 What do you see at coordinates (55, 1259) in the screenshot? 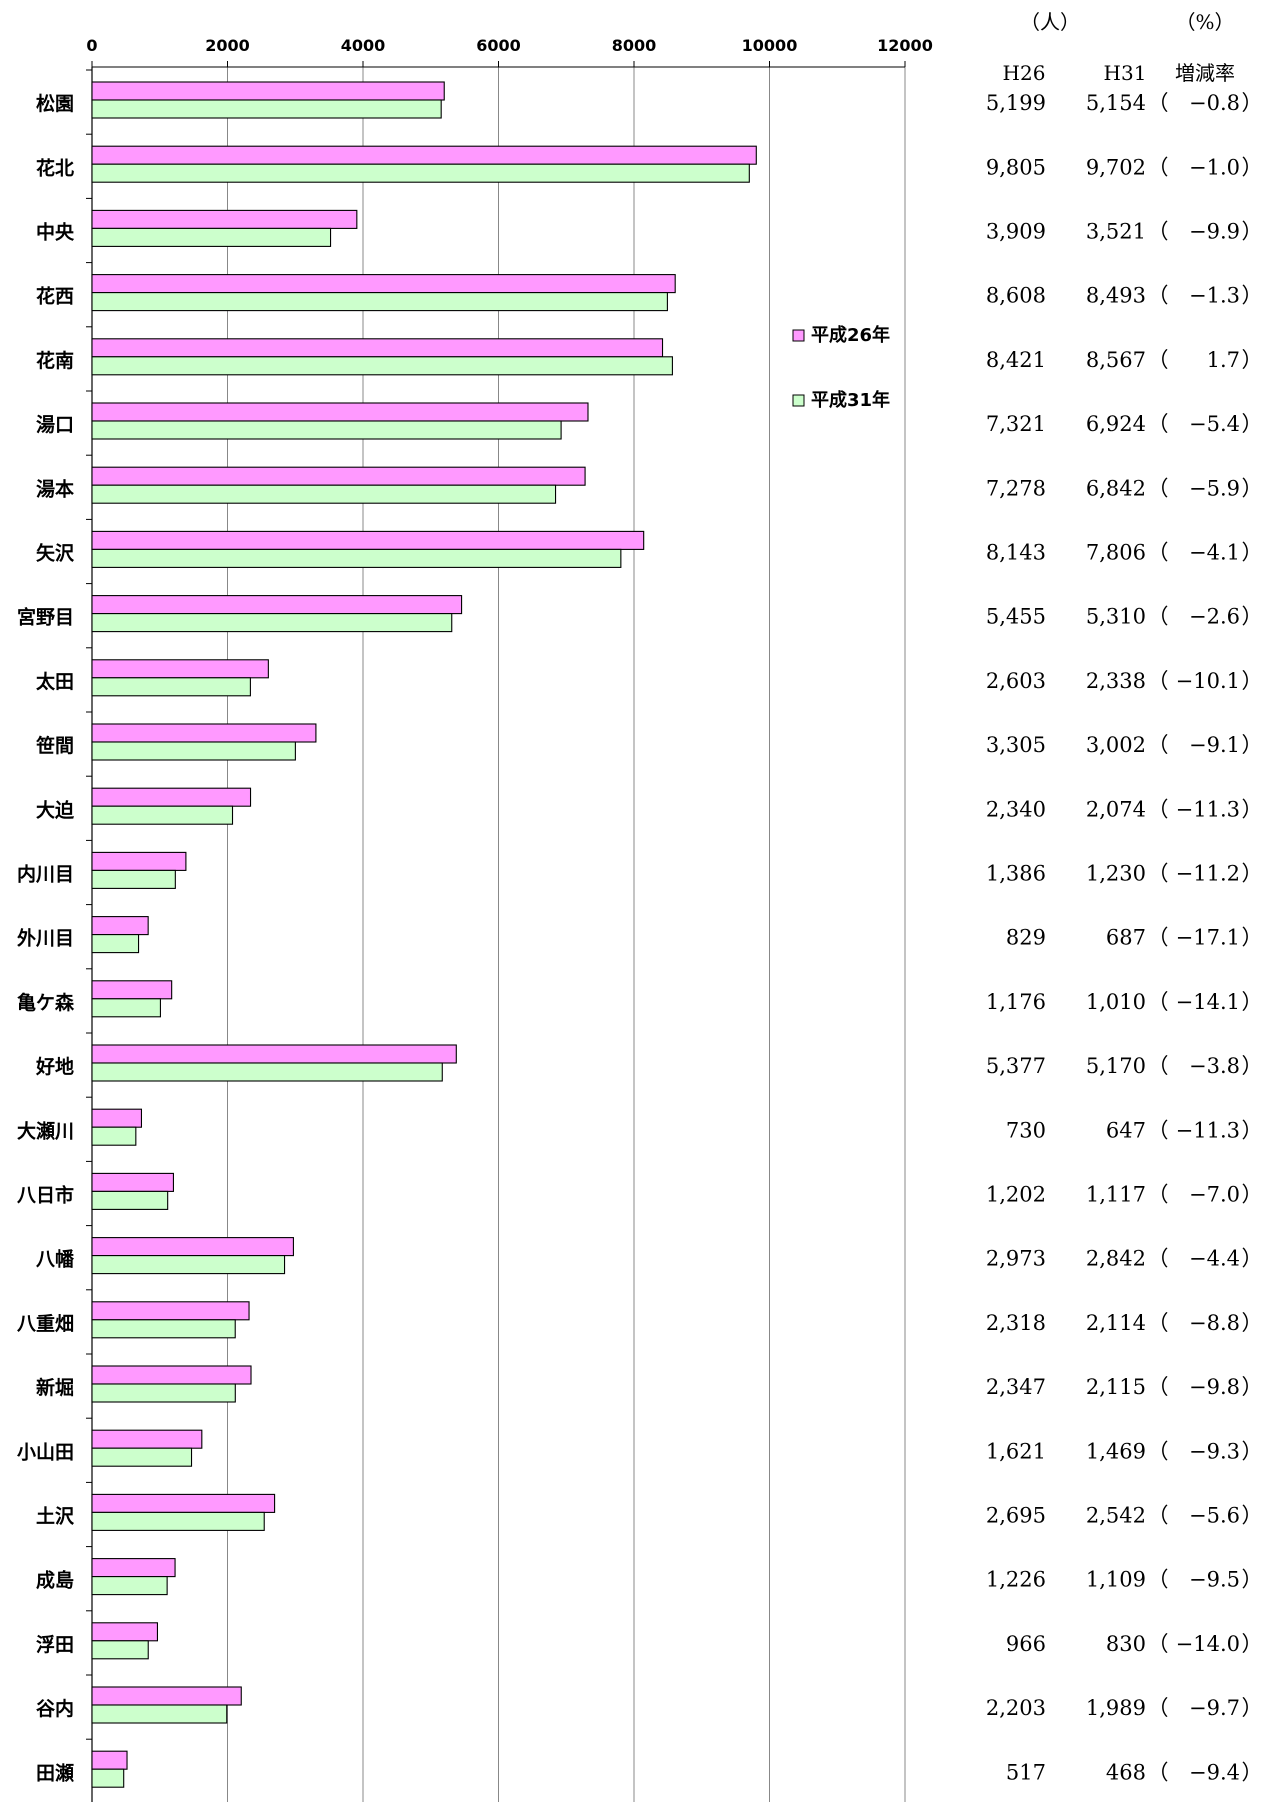
I see `category-label: 八幡` at bounding box center [55, 1259].